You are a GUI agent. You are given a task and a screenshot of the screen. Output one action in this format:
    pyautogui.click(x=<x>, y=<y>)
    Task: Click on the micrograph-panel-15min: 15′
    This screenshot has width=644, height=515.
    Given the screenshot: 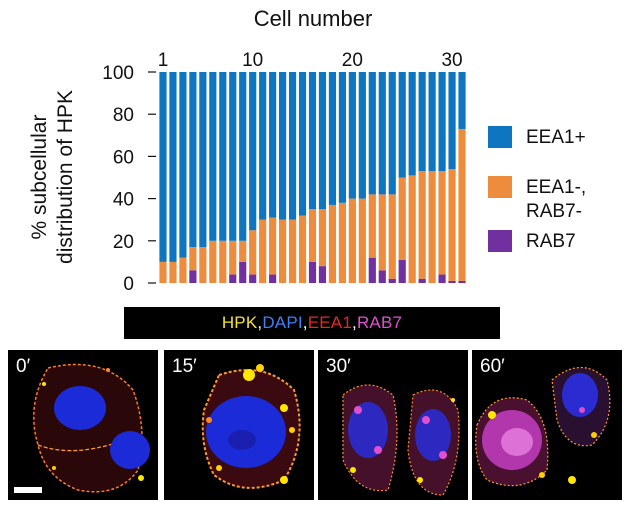 What is the action you would take?
    pyautogui.click(x=239, y=425)
    